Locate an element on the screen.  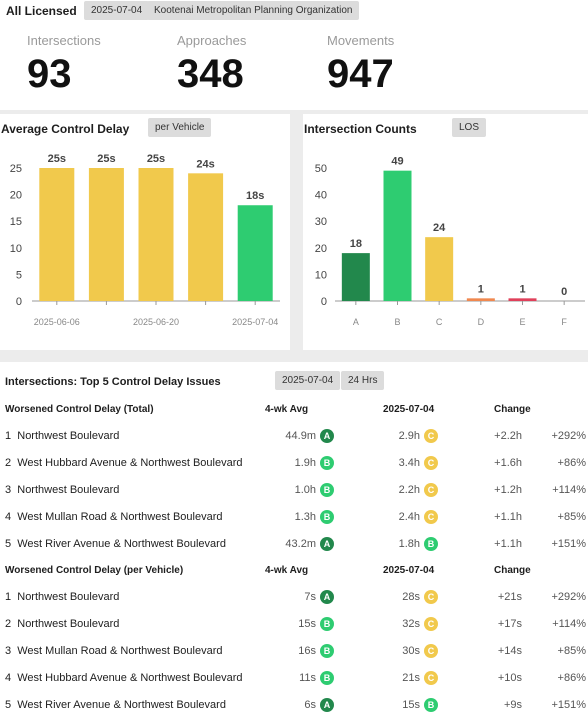
bar-value-label: 24 is located at coordinates (439, 228).